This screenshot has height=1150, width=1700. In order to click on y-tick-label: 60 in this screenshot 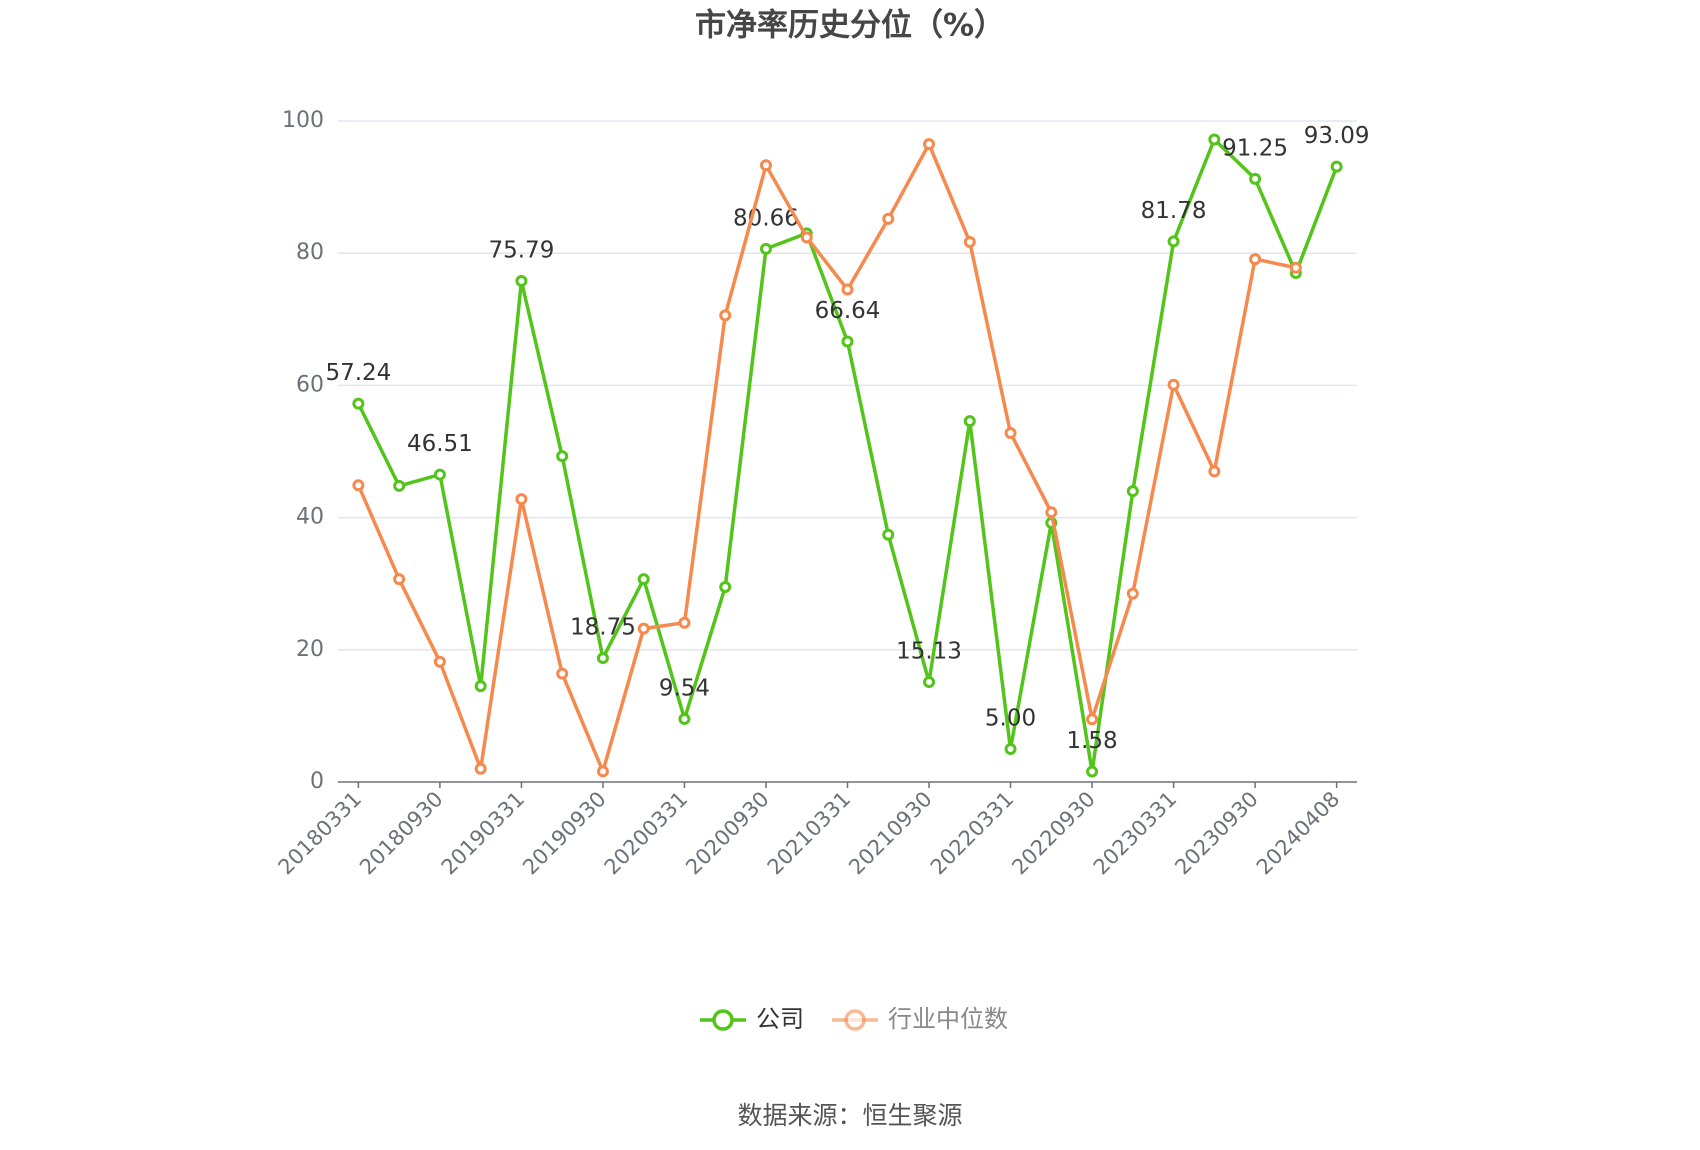, I will do `click(310, 384)`.